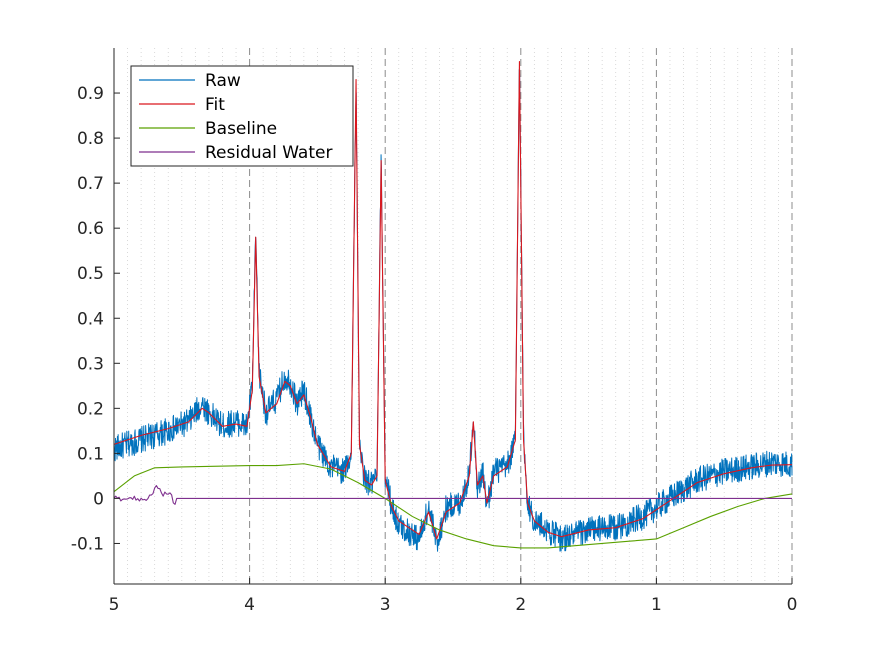 The image size is (875, 656). Describe the element at coordinates (114, 605) in the screenshot. I see `x-tick-label: 5` at that location.